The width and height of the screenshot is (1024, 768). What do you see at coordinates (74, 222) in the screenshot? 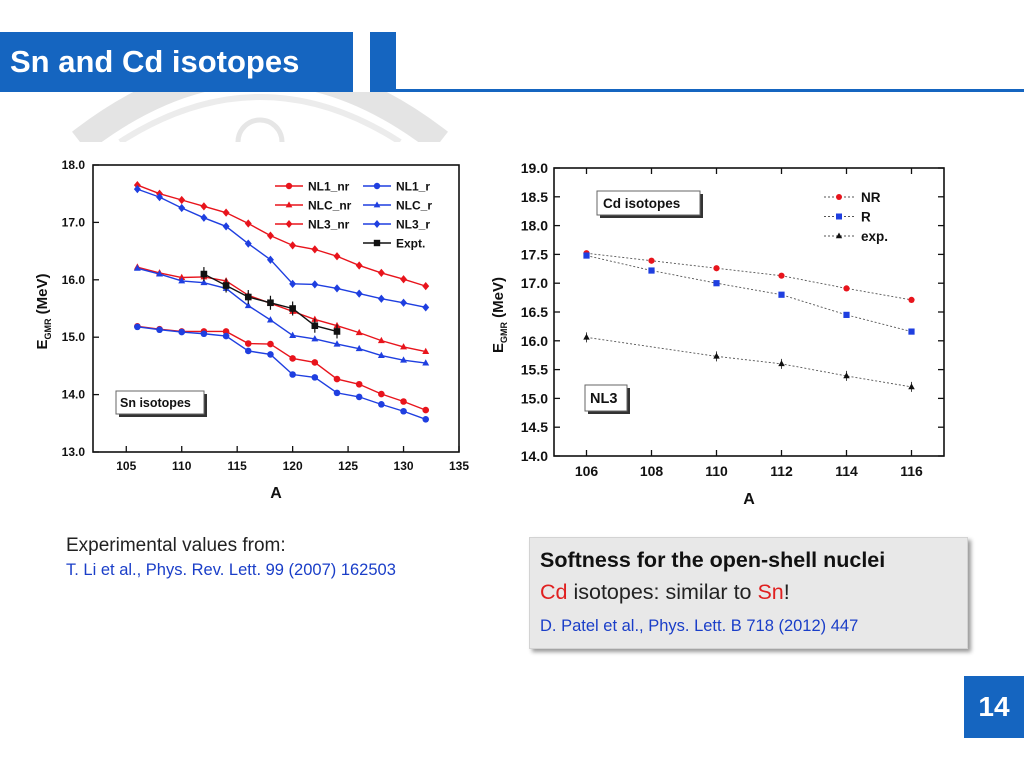
I see `y-tick-label: 17.0` at bounding box center [74, 222].